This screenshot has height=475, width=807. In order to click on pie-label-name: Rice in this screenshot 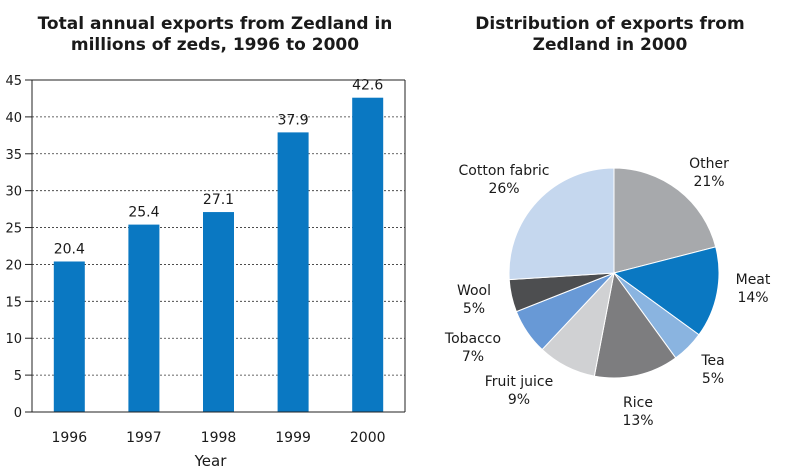, I will do `click(638, 403)`.